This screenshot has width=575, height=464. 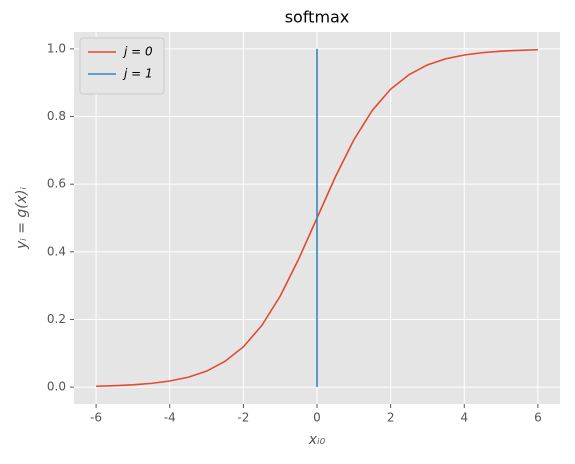 What do you see at coordinates (96, 418) in the screenshot?
I see `x-tick-label: -6` at bounding box center [96, 418].